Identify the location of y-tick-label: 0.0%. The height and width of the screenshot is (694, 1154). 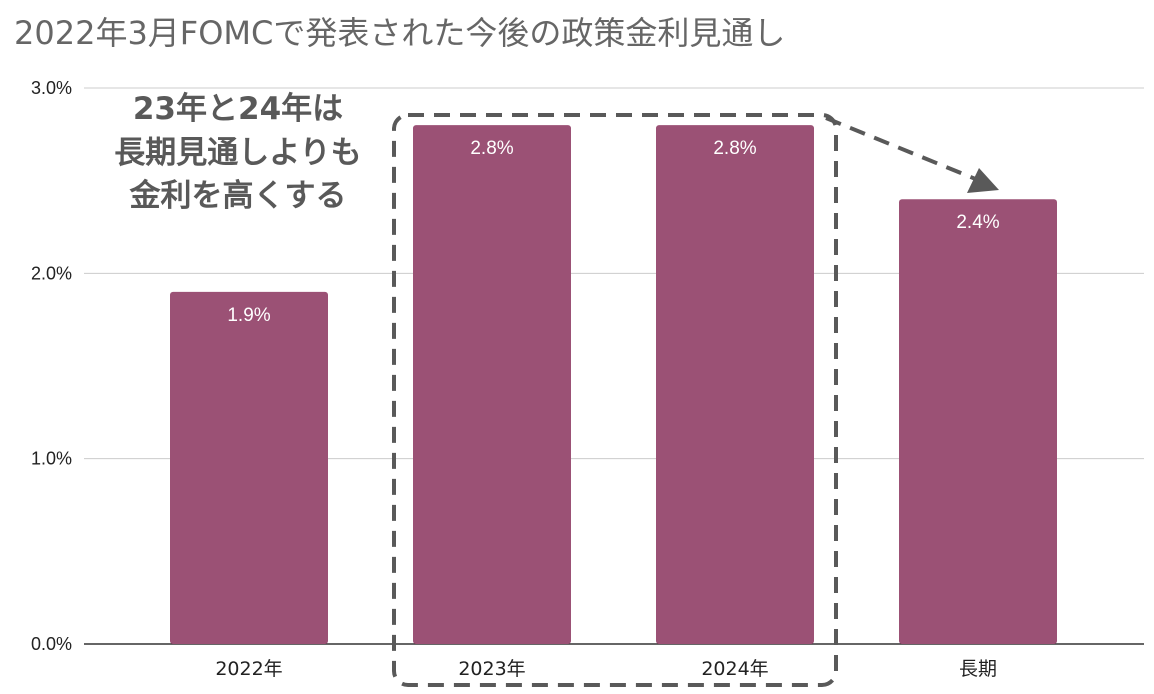
(51, 644).